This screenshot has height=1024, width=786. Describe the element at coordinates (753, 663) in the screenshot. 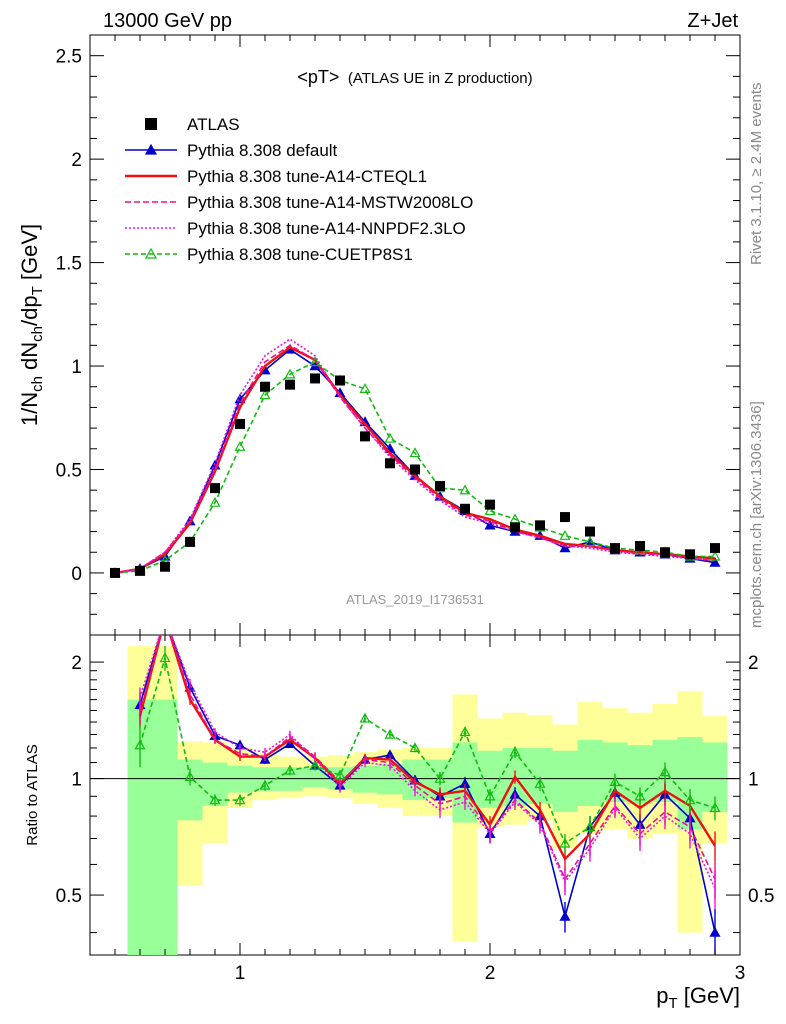

I see `ratio-tick-label-right: 2` at that location.